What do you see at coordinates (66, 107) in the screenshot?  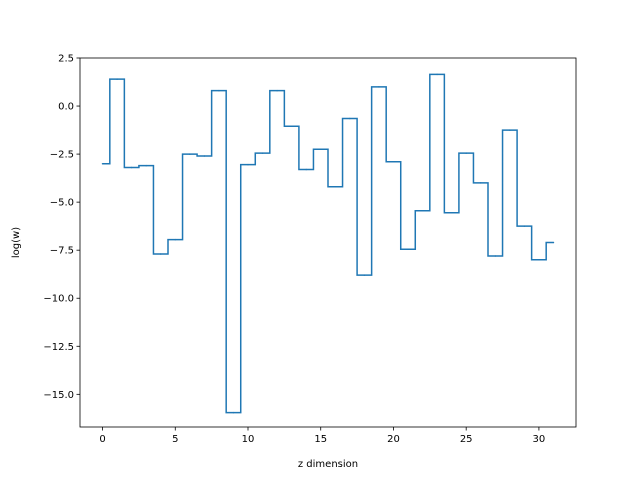 I see `y-tick-label: 0.0` at bounding box center [66, 107].